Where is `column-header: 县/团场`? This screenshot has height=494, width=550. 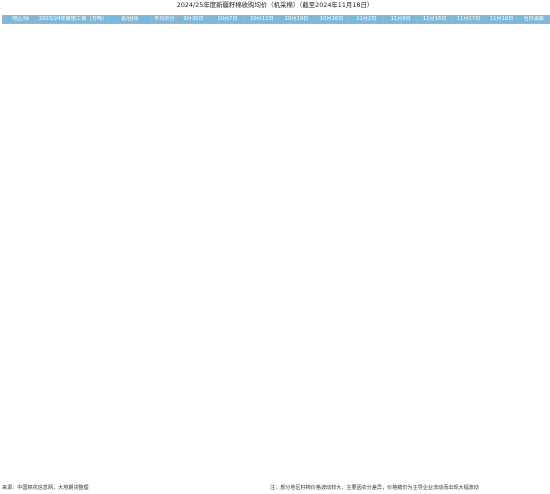
column-header: 县/团场 is located at coordinates (130, 19).